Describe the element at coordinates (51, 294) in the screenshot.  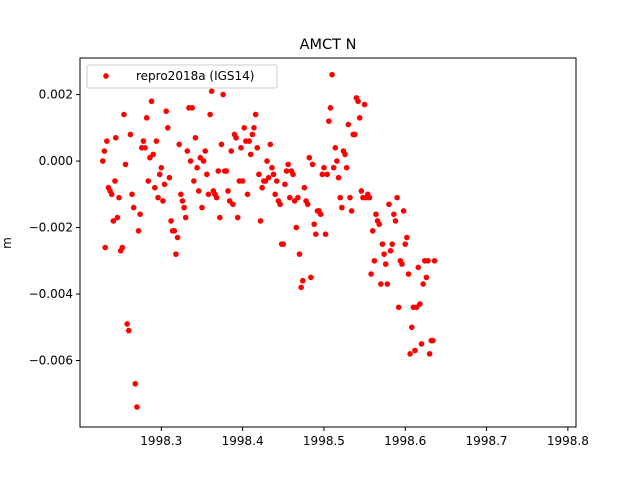
I see `y-tick-label-3: −0.004` at that location.